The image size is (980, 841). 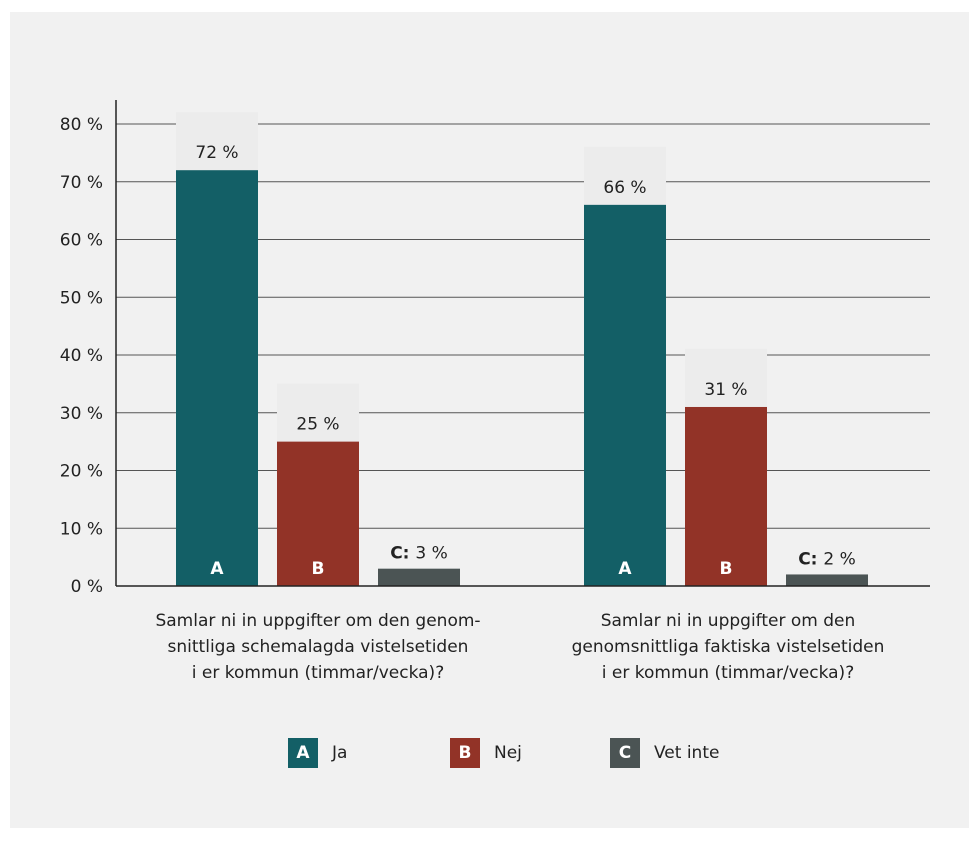 What do you see at coordinates (465, 753) in the screenshot?
I see `legend-swatch-b: B` at bounding box center [465, 753].